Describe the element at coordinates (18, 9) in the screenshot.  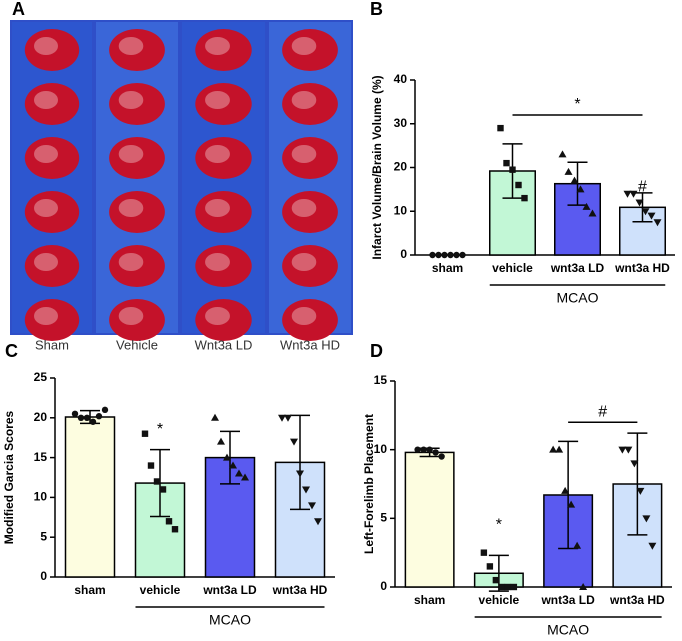
I see `panel-letter: A` at that location.